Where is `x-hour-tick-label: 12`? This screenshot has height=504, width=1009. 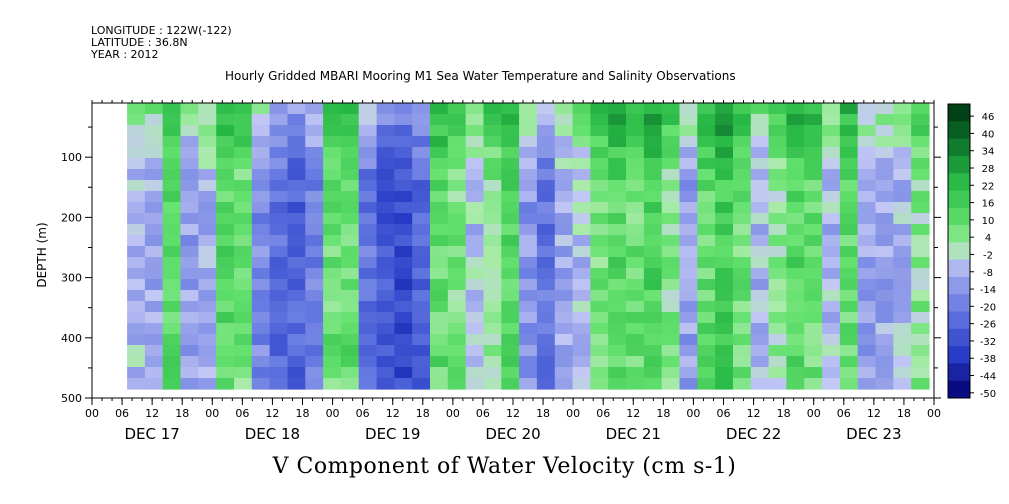 x-hour-tick-label: 12 is located at coordinates (393, 413).